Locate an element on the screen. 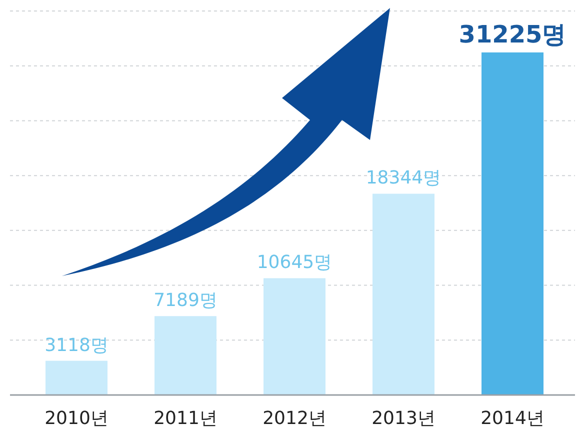 Image resolution: width=581 pixels, height=436 pixels. x-tick-label: 2012년 is located at coordinates (294, 418).